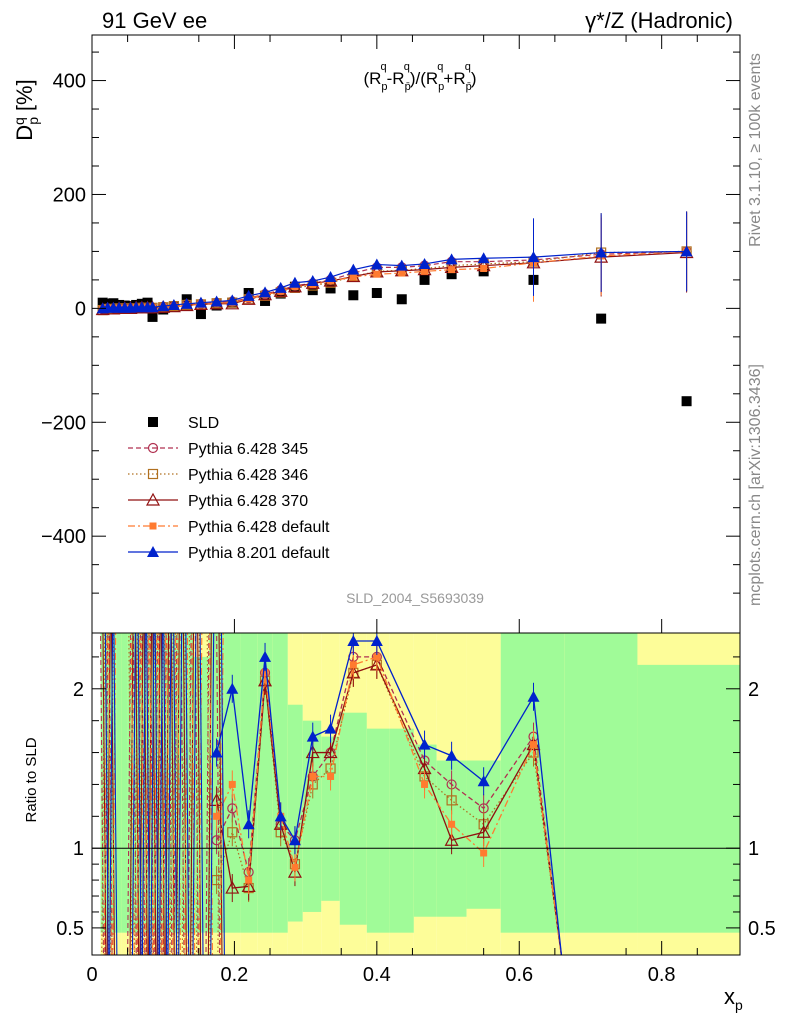  I want to click on legend-entry: Pythia 6.428 345, so click(218, 449).